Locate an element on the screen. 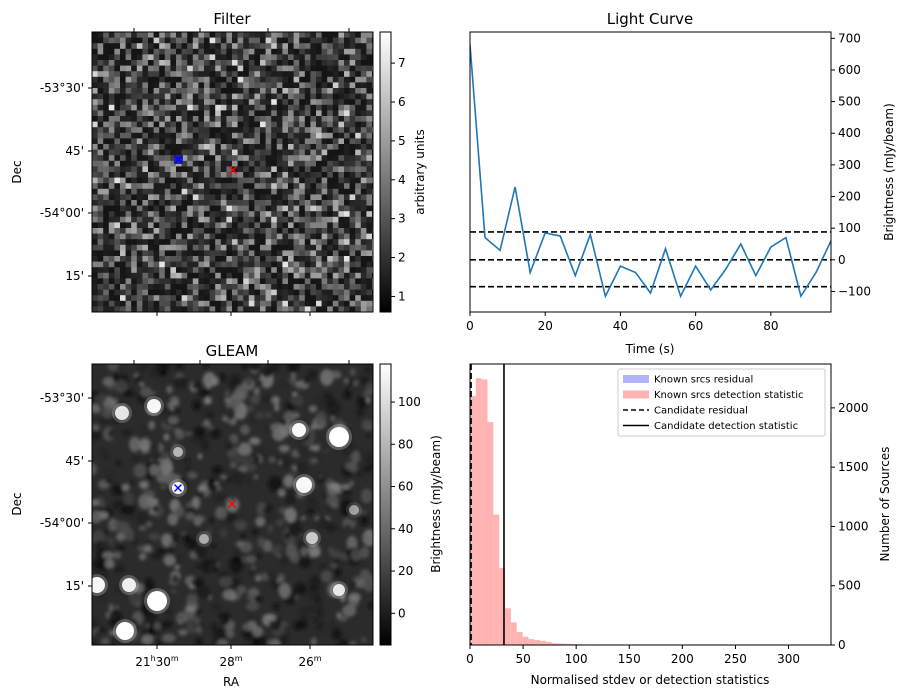  x-tick-label: 150 is located at coordinates (629, 659).